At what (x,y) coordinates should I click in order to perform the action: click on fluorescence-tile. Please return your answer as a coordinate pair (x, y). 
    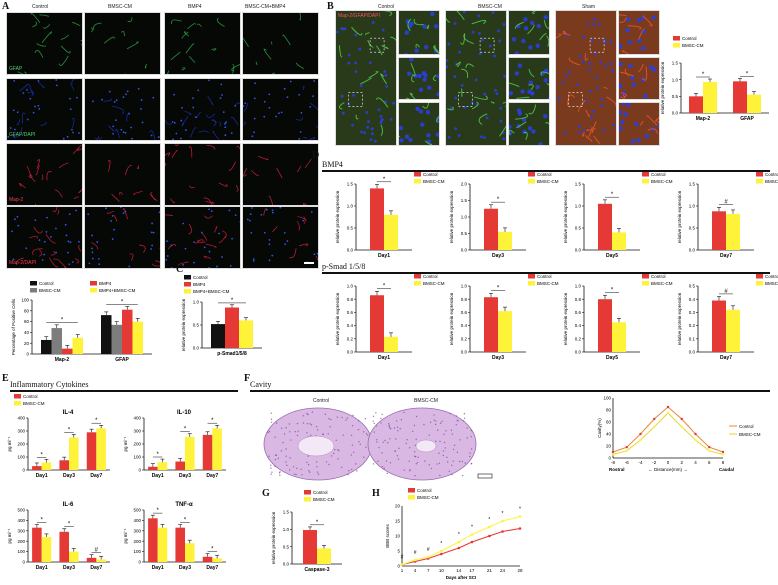
    Looking at the image, I should click on (122, 43).